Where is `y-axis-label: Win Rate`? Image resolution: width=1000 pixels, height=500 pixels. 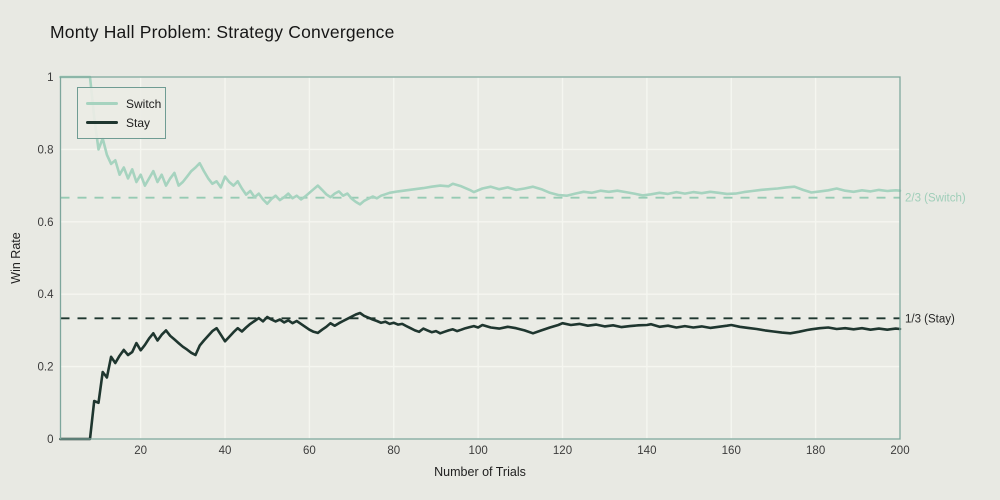
y-axis-label: Win Rate is located at coordinates (16, 258).